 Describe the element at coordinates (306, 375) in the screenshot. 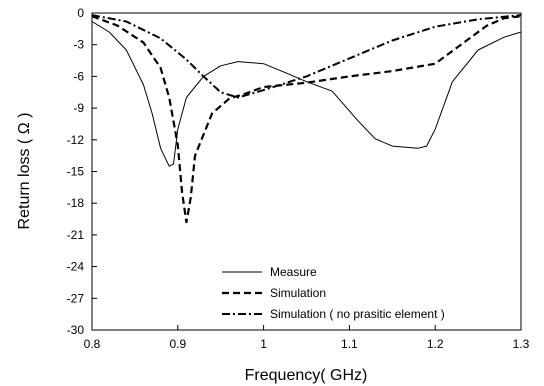

I see `x-axis-title: Frequency( GHz)` at that location.